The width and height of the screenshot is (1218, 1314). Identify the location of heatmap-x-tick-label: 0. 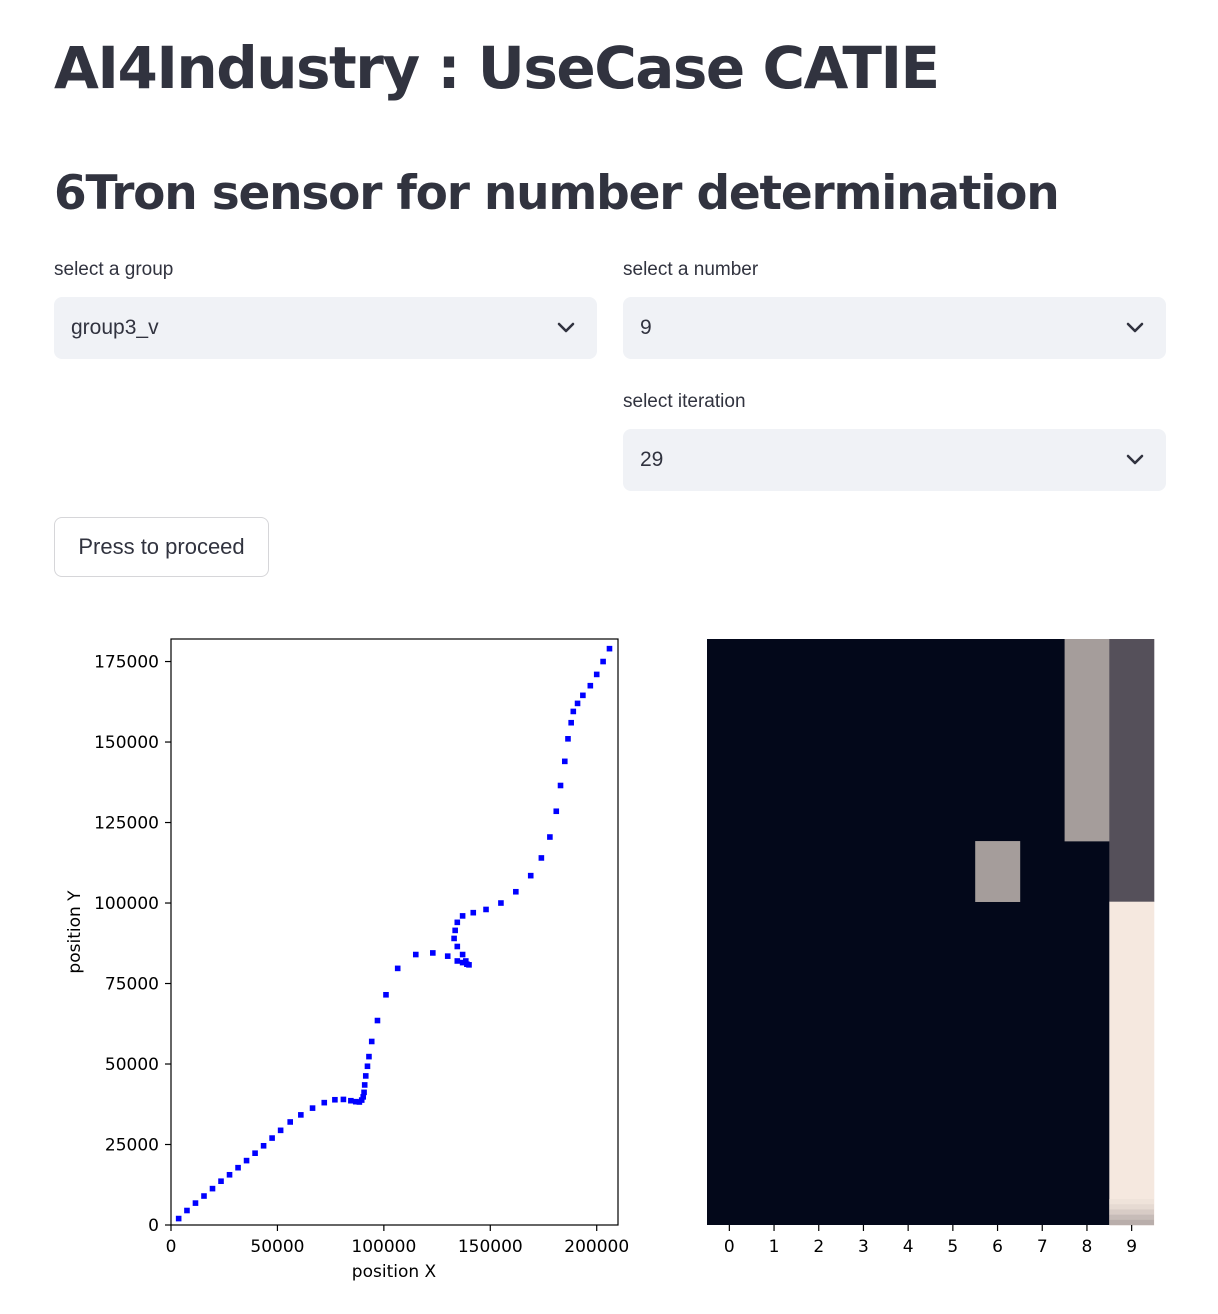
(729, 1247).